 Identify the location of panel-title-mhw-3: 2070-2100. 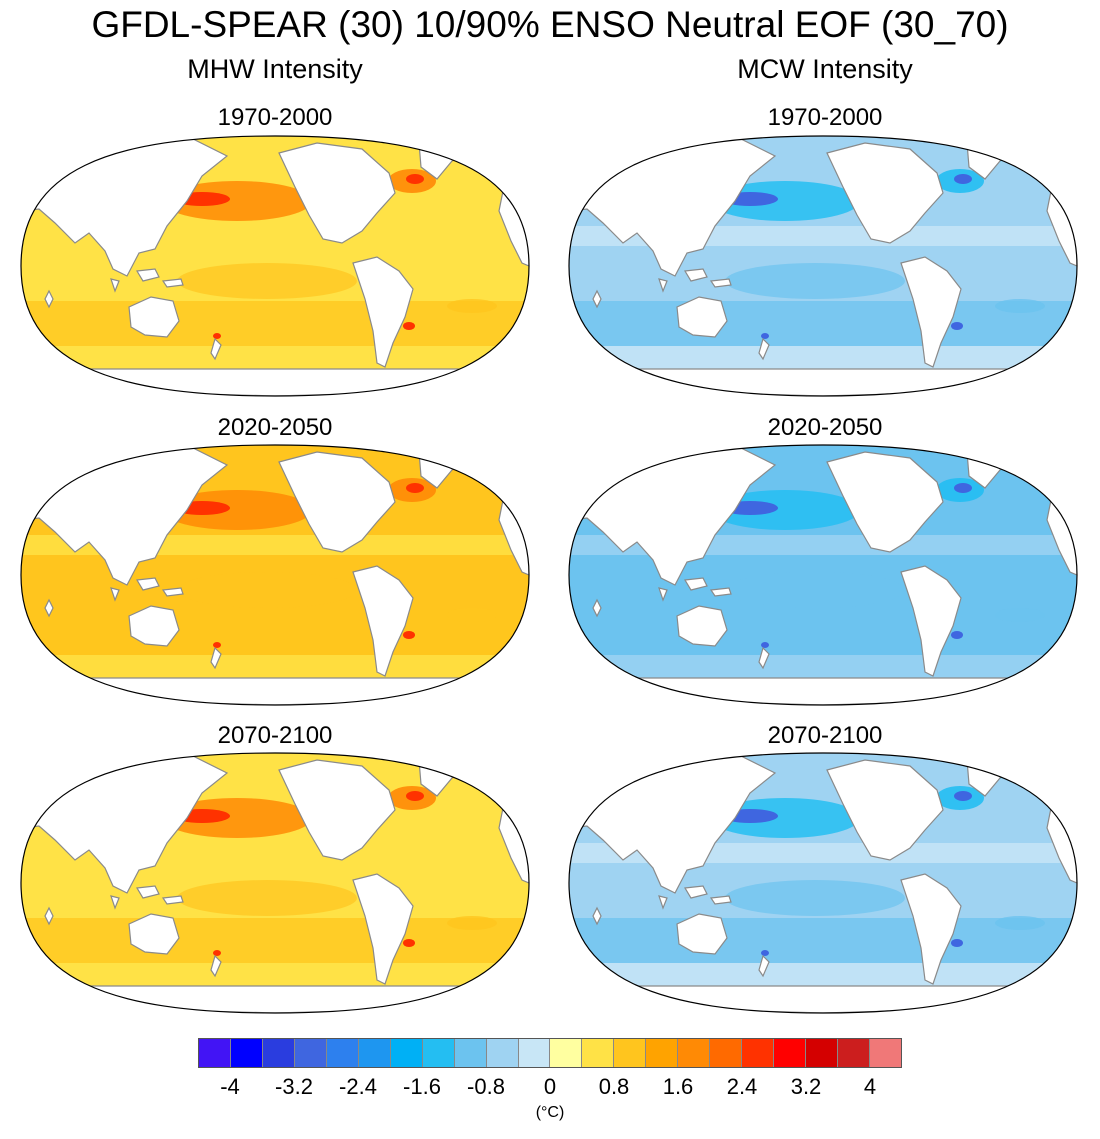
(275, 735).